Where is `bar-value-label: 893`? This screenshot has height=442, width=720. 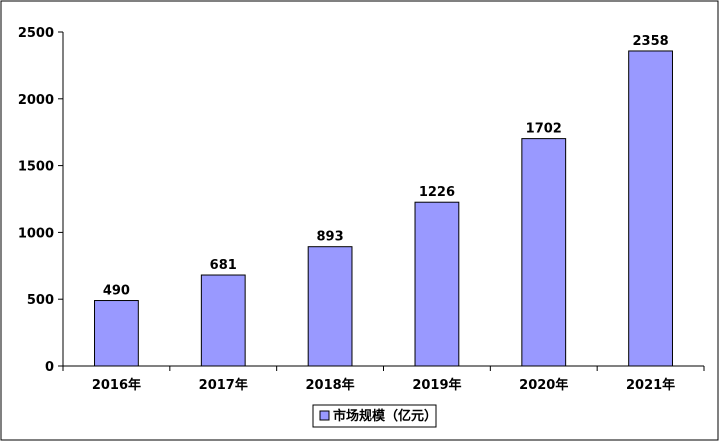
bar-value-label: 893 is located at coordinates (330, 237).